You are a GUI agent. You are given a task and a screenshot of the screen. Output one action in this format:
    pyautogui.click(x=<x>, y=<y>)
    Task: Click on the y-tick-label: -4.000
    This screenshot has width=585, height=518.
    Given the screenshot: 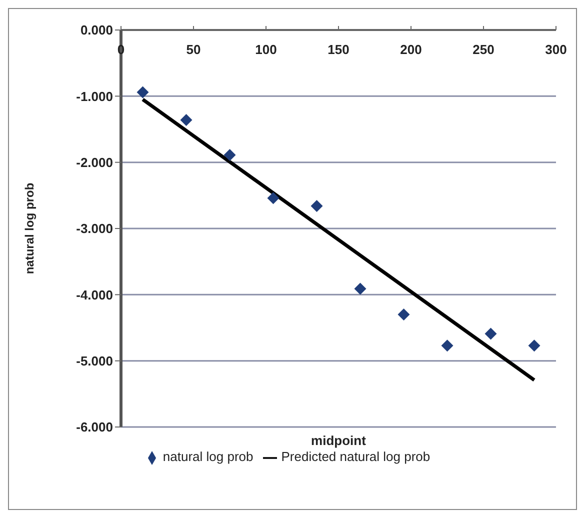 What is the action you would take?
    pyautogui.click(x=94, y=294)
    